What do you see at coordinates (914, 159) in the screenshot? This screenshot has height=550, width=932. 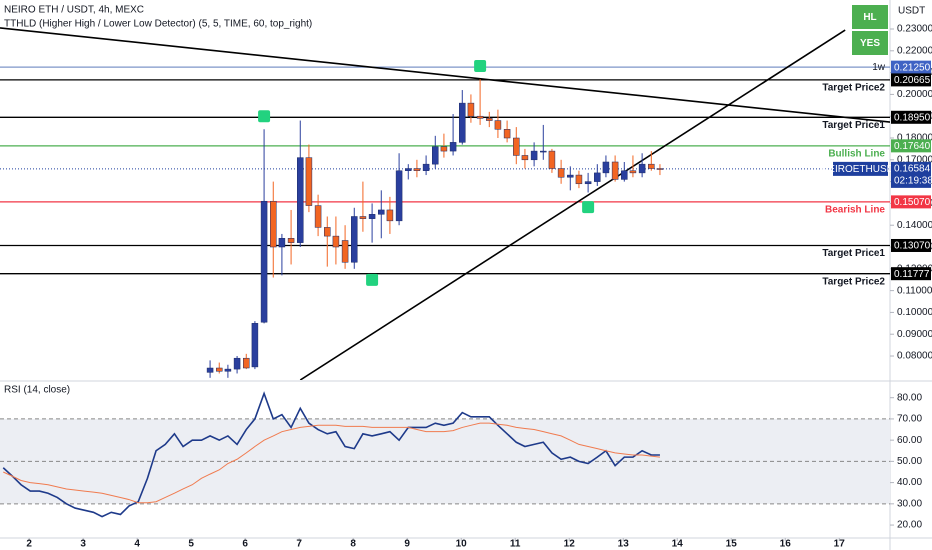 I see `y-tick-label: 0.17000` at bounding box center [914, 159].